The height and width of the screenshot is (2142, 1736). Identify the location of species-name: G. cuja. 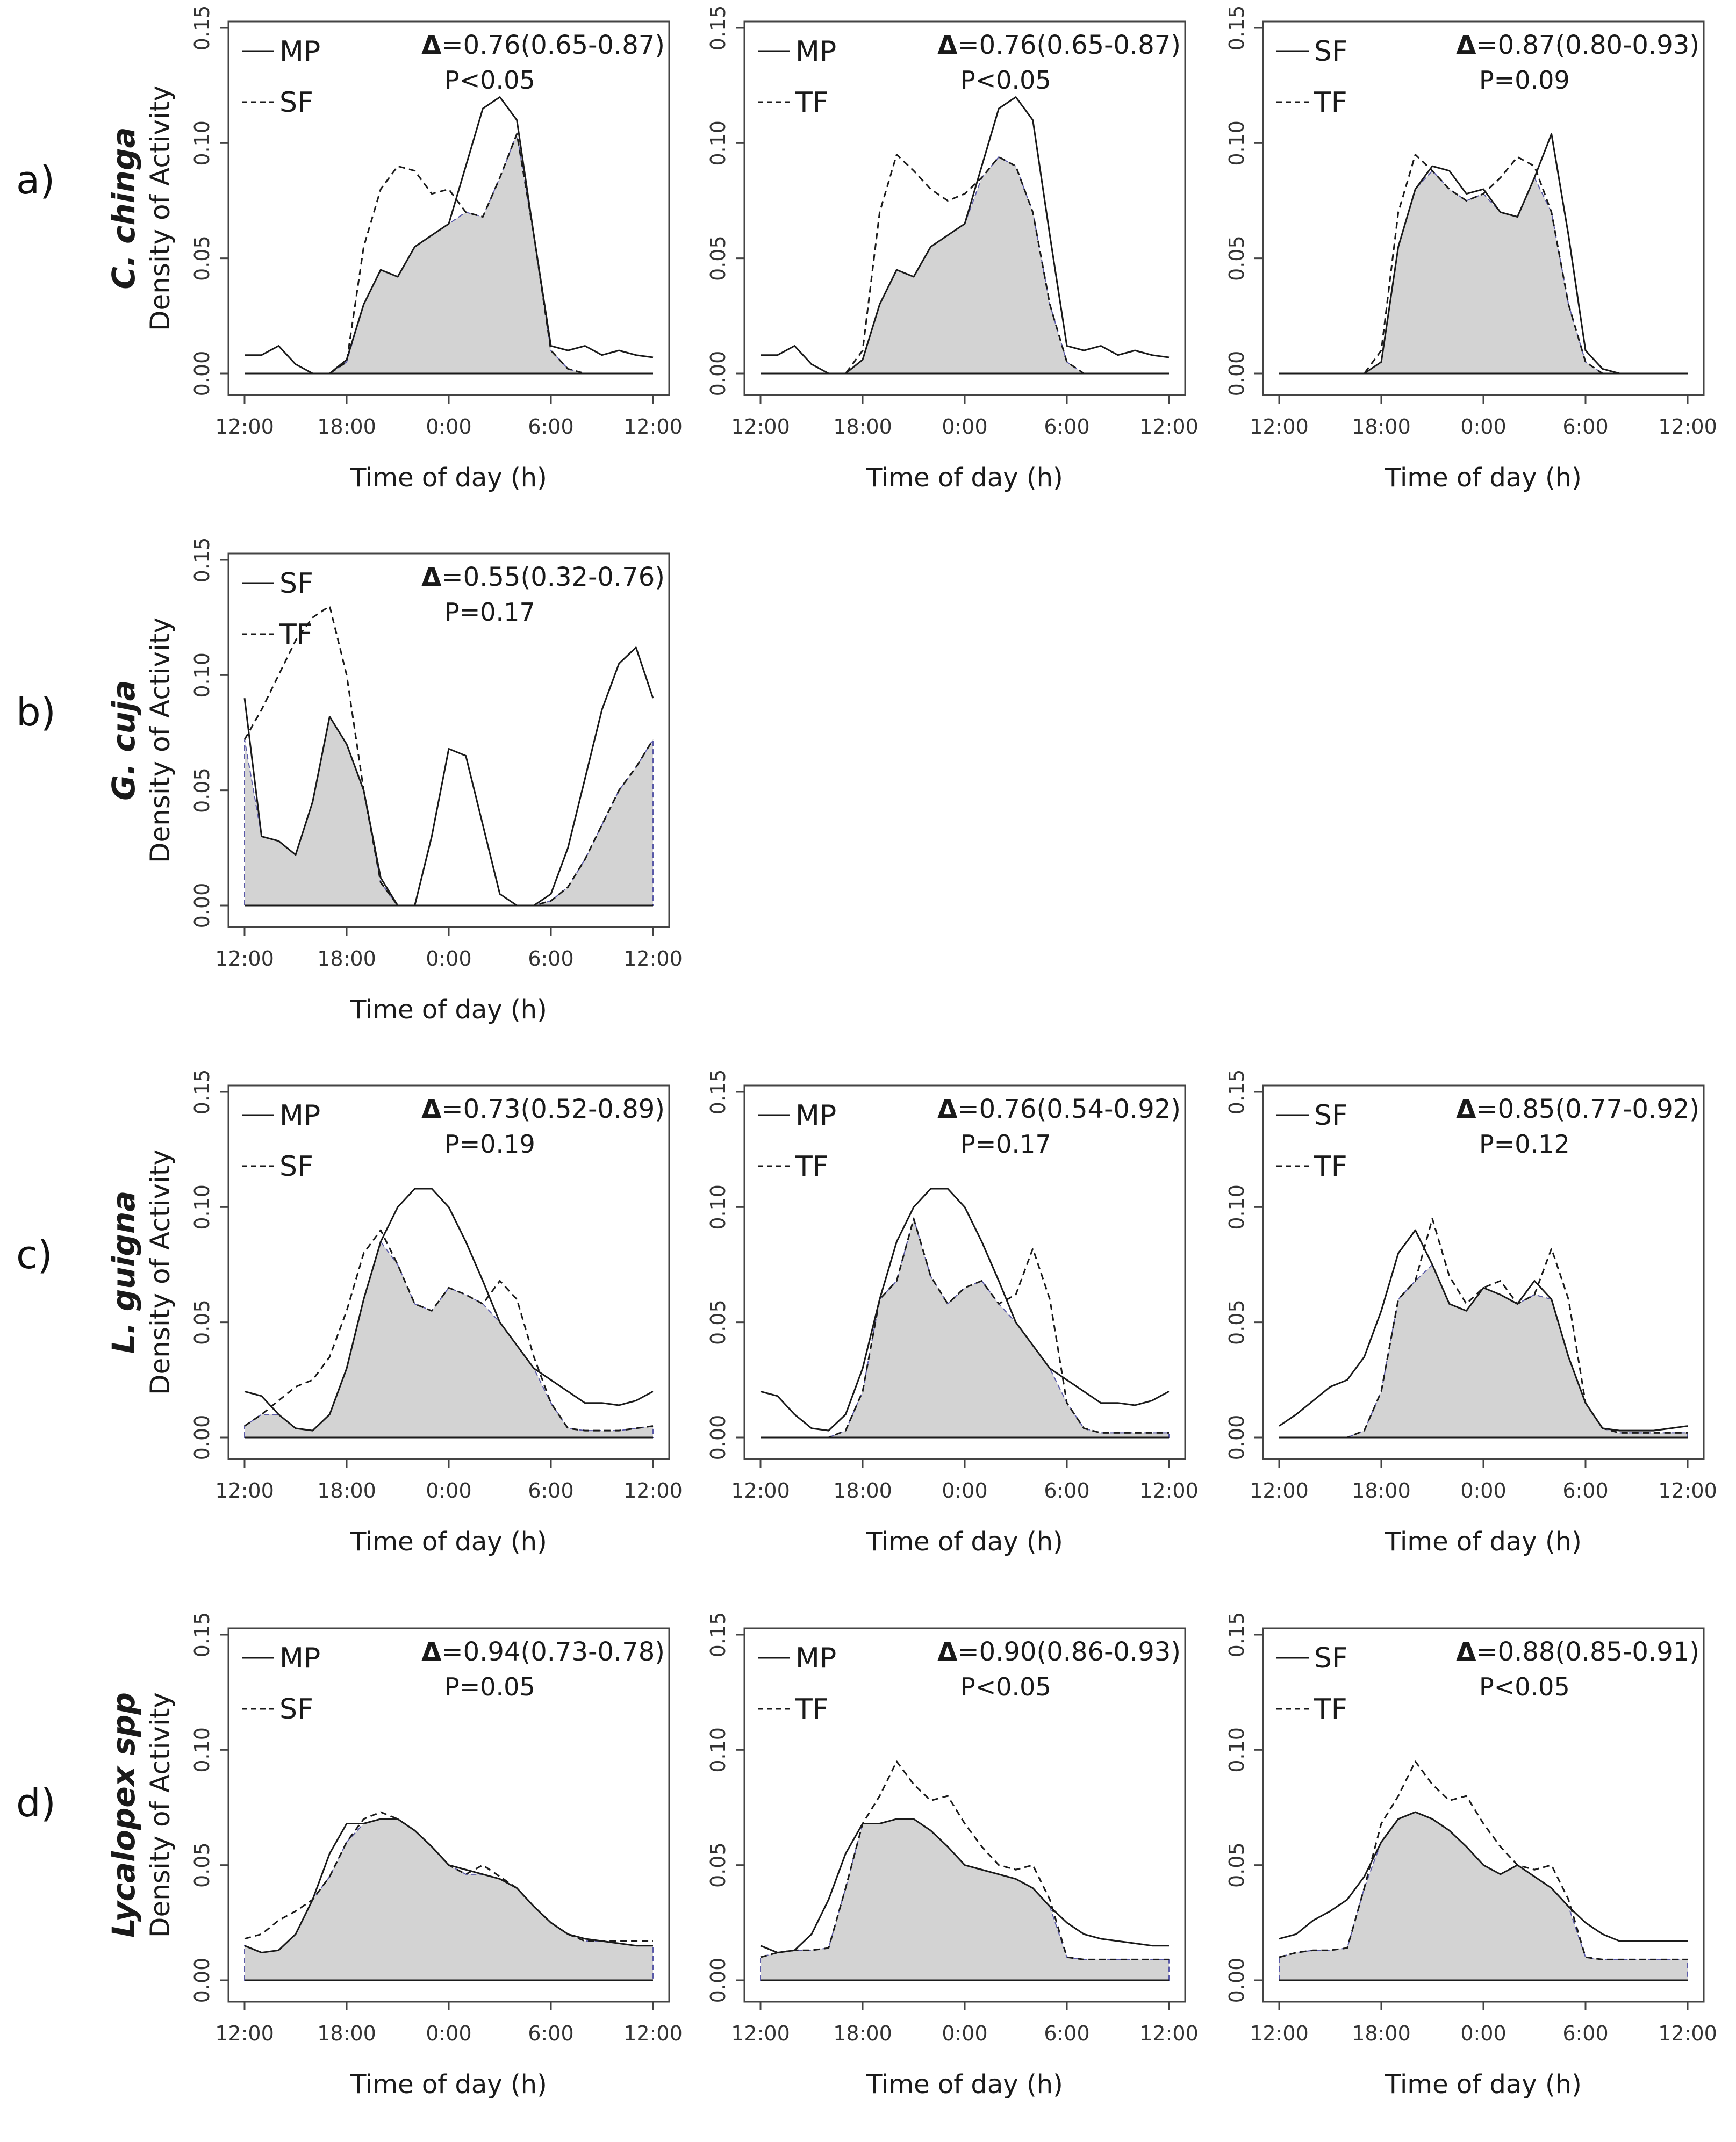
(123, 741).